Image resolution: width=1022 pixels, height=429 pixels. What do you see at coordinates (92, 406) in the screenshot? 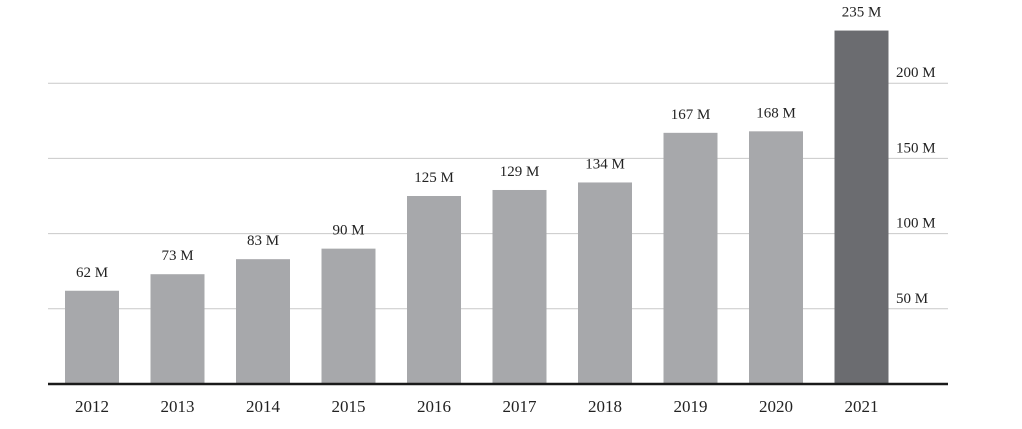
I see `x-tick-label: 2012` at bounding box center [92, 406].